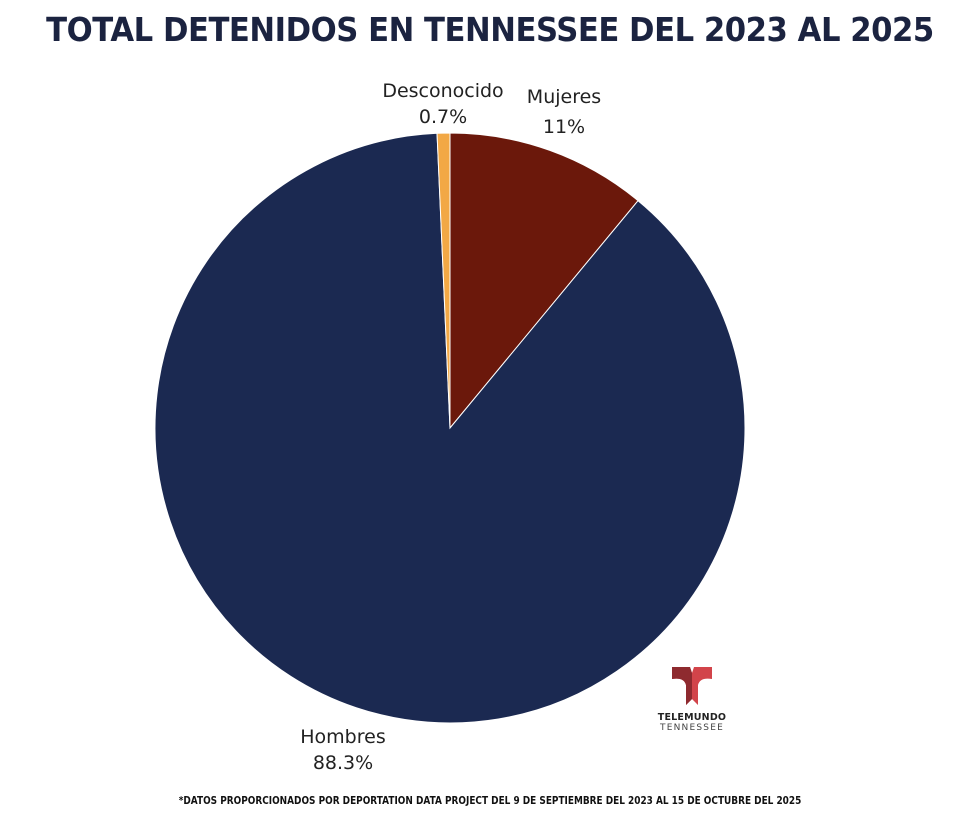  I want to click on label-hombres-value: 88.3%, so click(343, 763).